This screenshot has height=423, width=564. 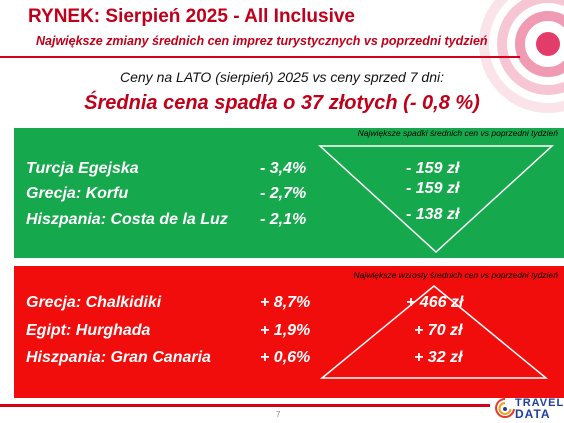 I want to click on footer-divider, so click(x=245, y=405).